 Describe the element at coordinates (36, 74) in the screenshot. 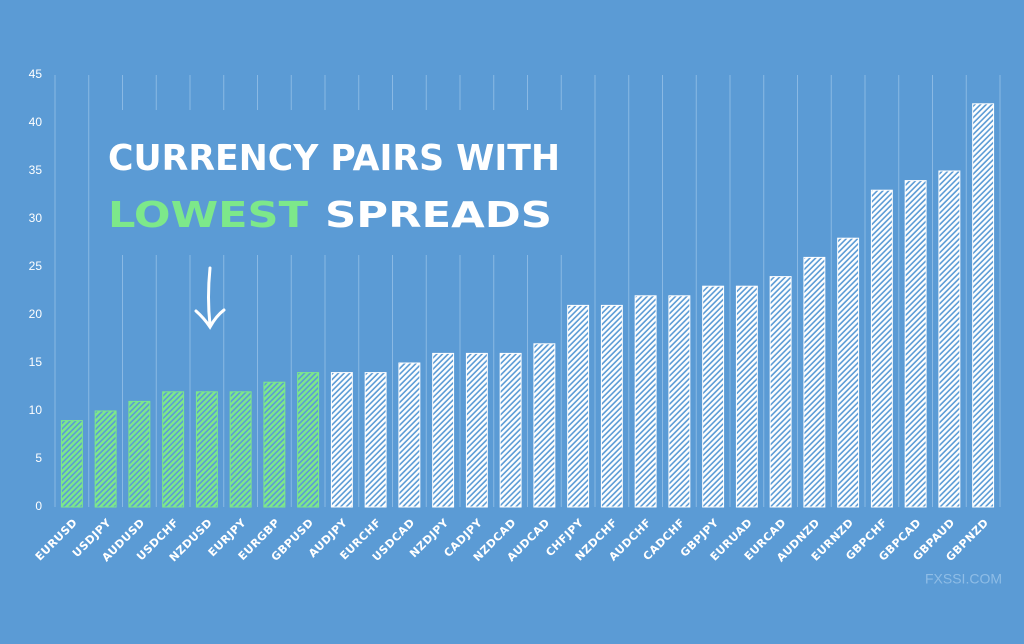

I see `y-tick-label: 45` at that location.